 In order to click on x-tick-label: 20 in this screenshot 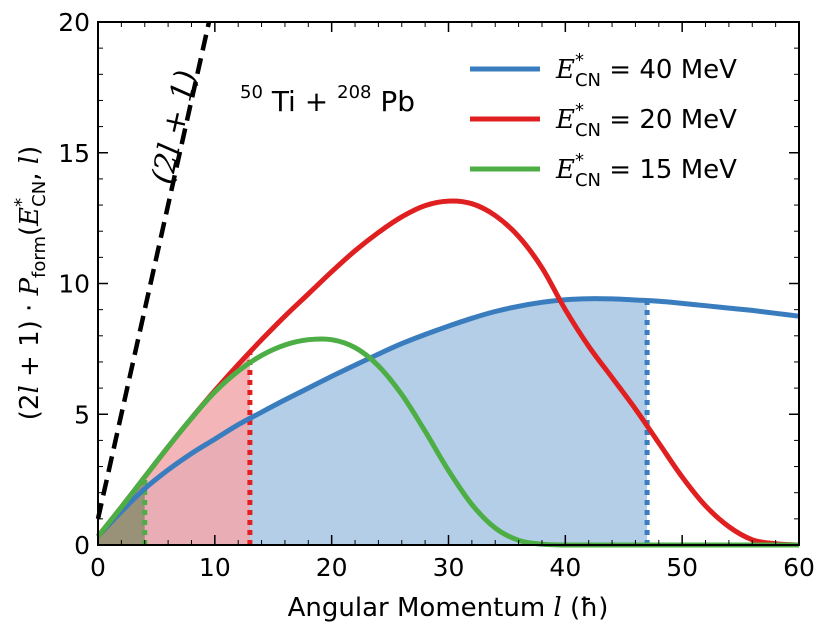, I will do `click(332, 567)`.